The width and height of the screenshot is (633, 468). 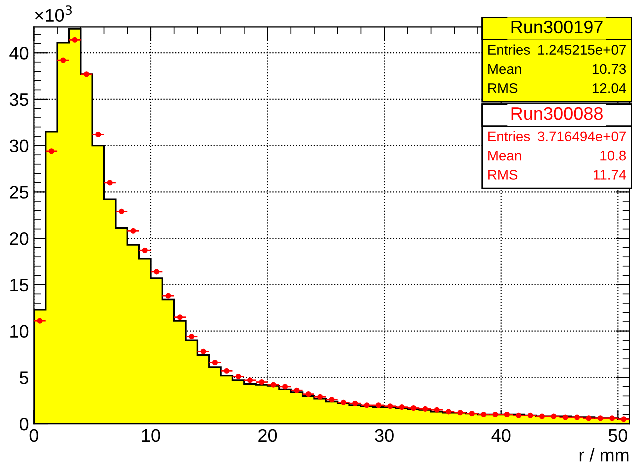 What do you see at coordinates (19, 146) in the screenshot?
I see `y-tick-label: 30` at bounding box center [19, 146].